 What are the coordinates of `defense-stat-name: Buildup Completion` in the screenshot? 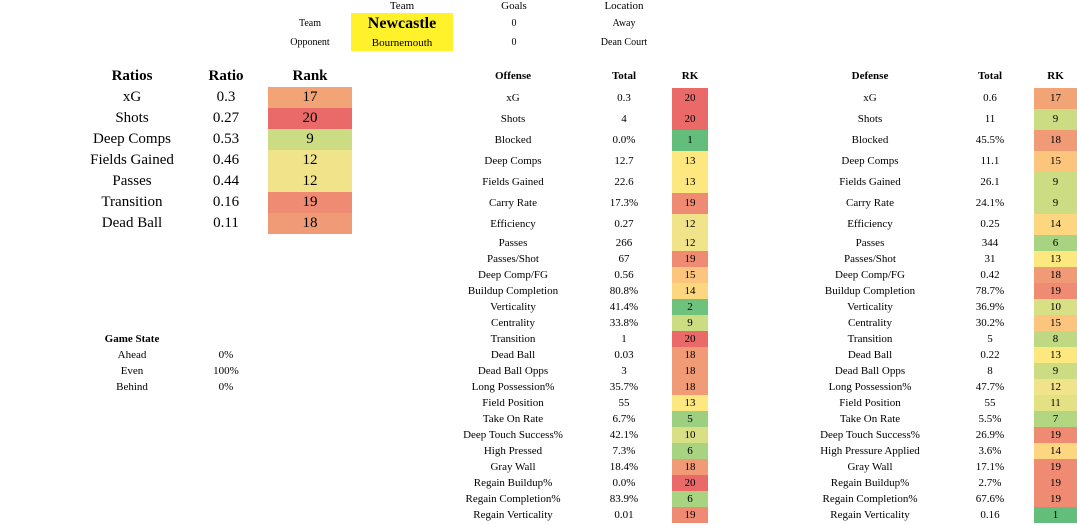 It's located at (870, 291).